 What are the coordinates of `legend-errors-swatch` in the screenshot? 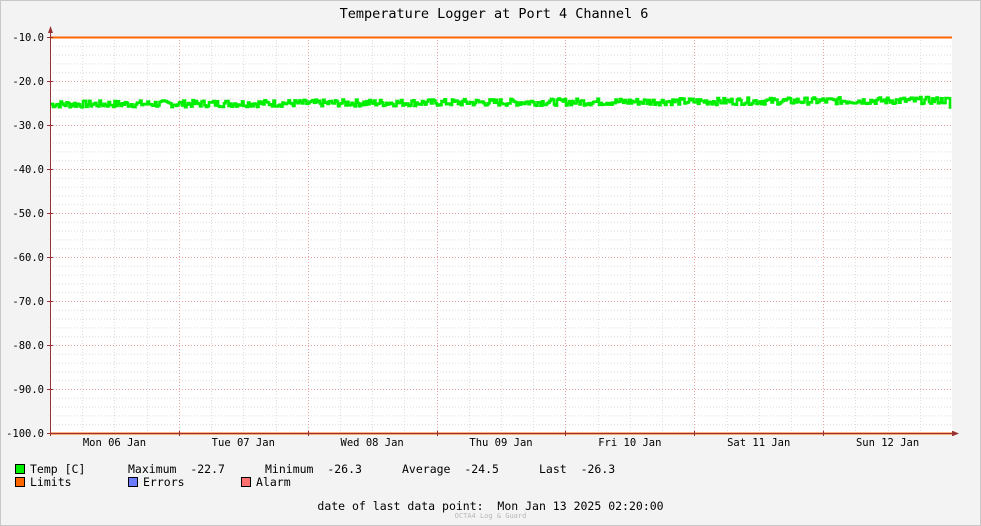 It's located at (133, 482).